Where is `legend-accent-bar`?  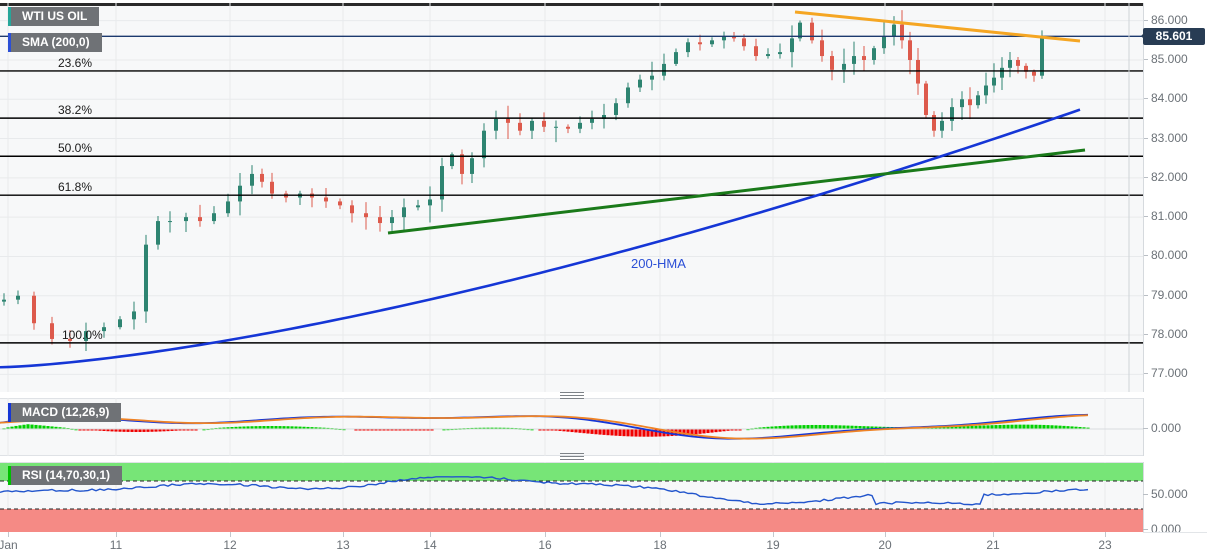 legend-accent-bar is located at coordinates (9, 42).